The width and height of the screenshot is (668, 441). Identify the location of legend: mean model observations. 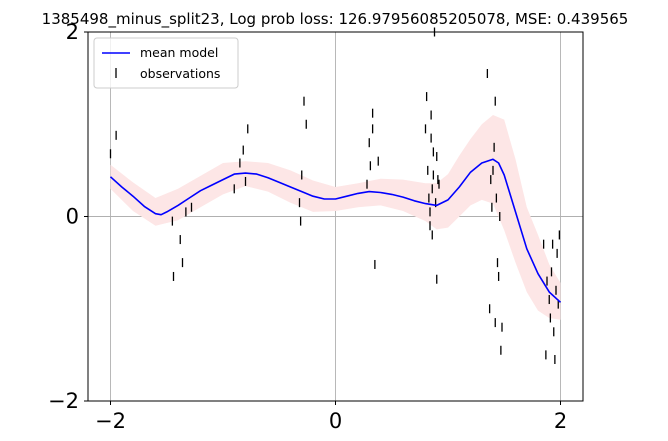
(166, 63).